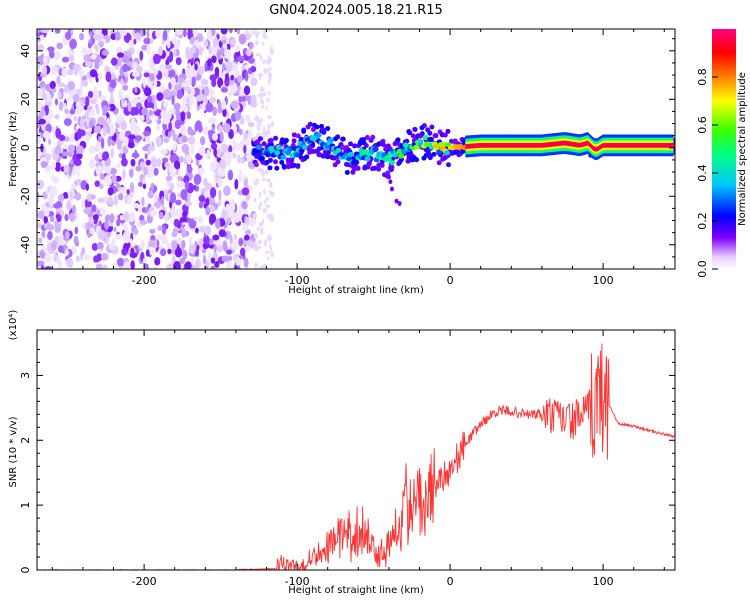 This screenshot has height=600, width=750. Describe the element at coordinates (25, 99) in the screenshot. I see `y-tick-label: 20` at that location.